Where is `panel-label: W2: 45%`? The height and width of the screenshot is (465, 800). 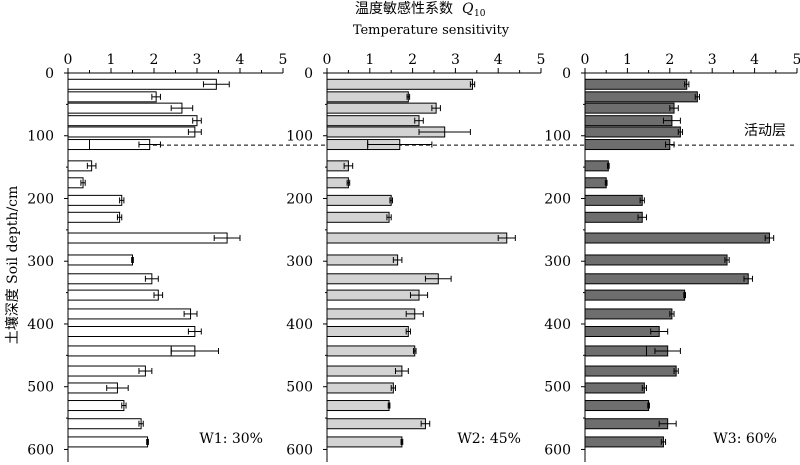
panel-label: W2: 45% is located at coordinates (489, 439).